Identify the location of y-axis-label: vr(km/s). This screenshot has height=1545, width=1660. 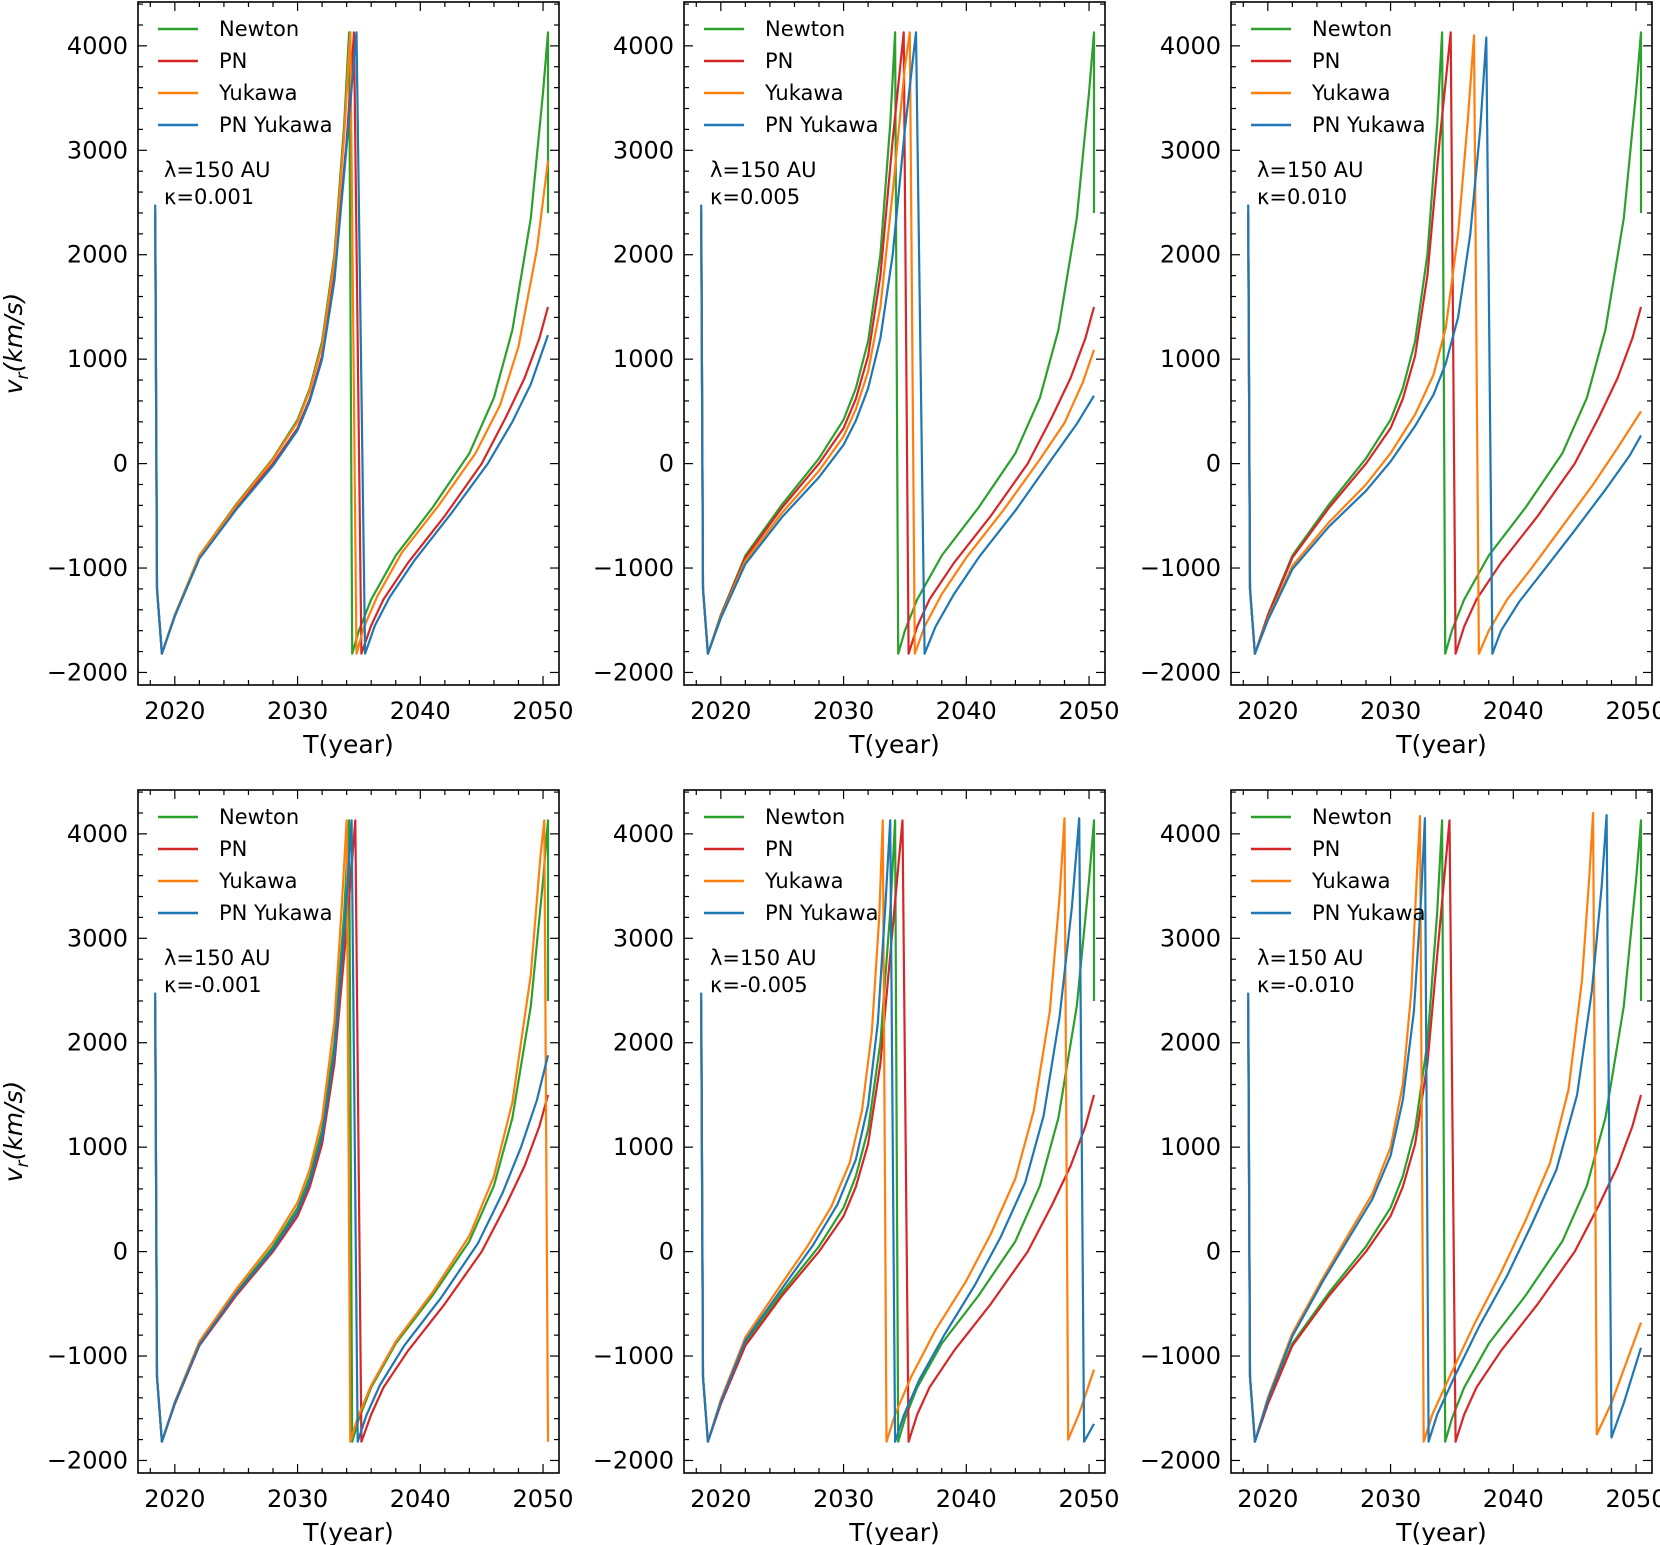
(16, 344).